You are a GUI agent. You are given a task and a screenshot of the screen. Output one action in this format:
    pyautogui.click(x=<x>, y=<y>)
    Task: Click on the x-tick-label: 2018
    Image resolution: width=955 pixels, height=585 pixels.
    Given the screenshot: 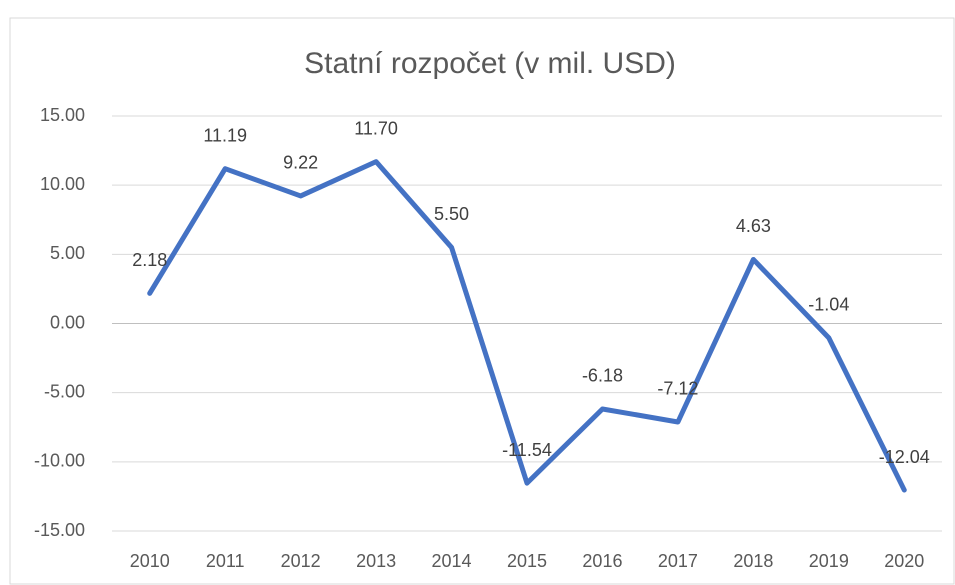 What is the action you would take?
    pyautogui.click(x=753, y=561)
    